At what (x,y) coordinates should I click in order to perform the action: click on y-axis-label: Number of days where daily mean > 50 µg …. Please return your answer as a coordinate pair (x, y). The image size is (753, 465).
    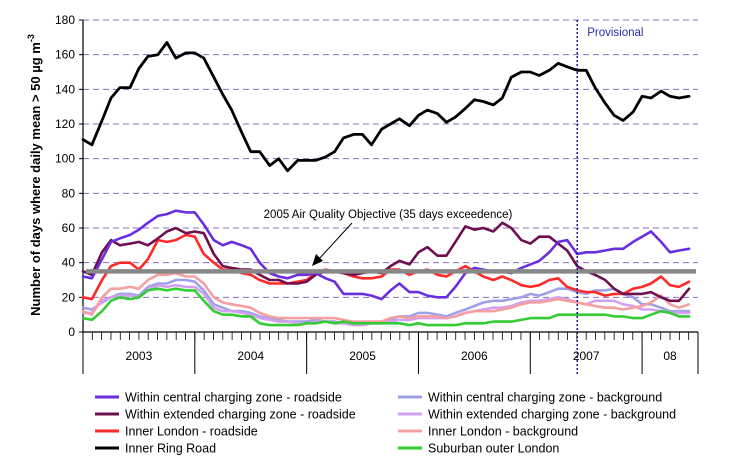
    Looking at the image, I should click on (34, 175).